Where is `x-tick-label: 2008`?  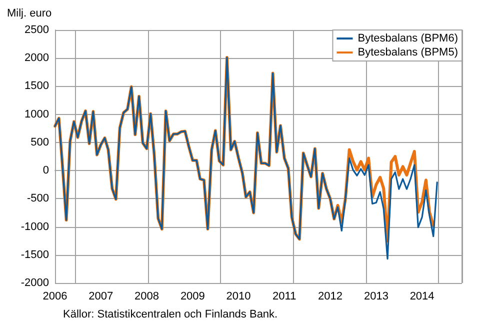 x-tick-label: 2008 is located at coordinates (146, 296).